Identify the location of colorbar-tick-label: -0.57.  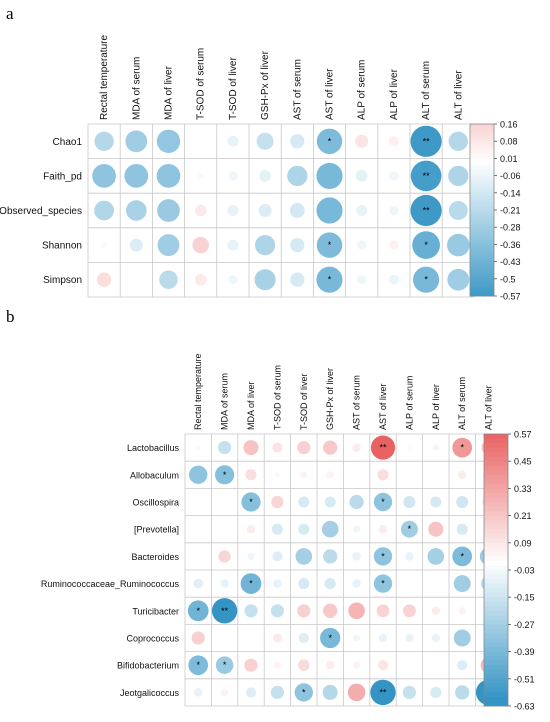
(510, 297).